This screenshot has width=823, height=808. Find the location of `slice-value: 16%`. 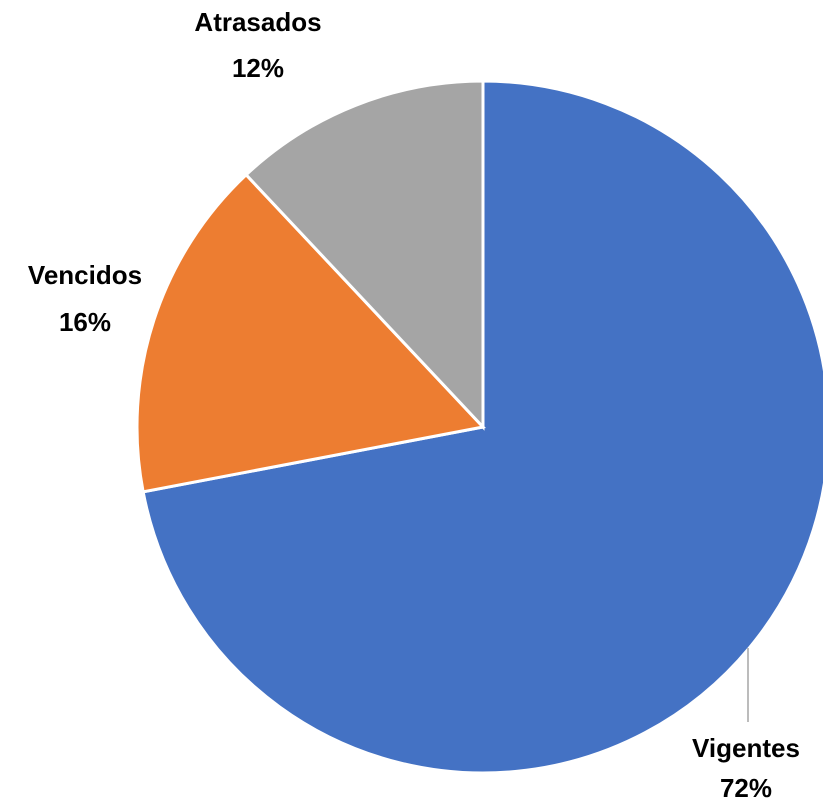

slice-value: 16% is located at coordinates (85, 322).